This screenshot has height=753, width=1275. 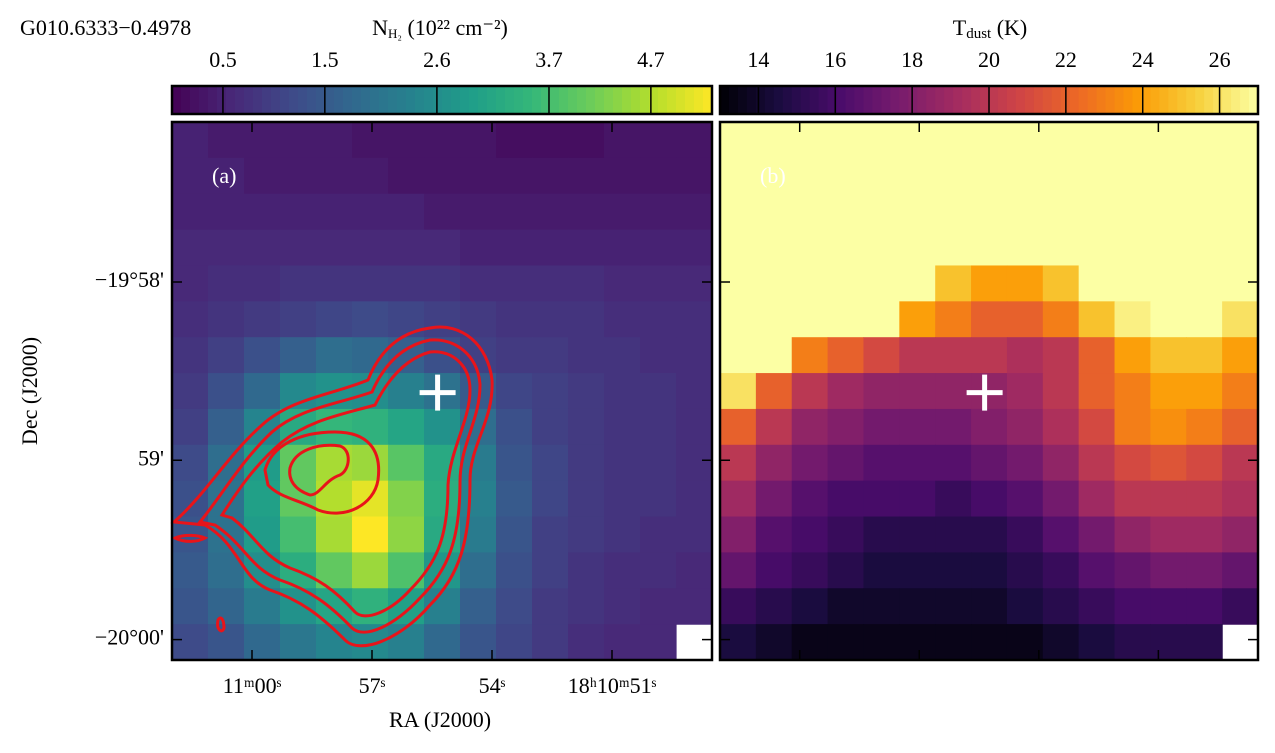 I want to click on colorbar-tick-label: 14, so click(x=758, y=59).